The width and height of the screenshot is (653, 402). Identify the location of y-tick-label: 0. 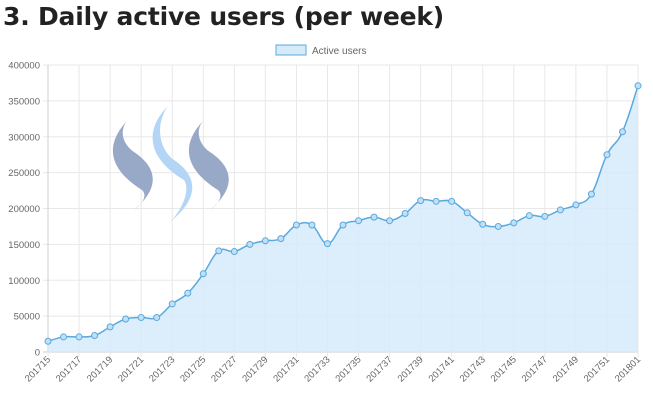
(37, 353).